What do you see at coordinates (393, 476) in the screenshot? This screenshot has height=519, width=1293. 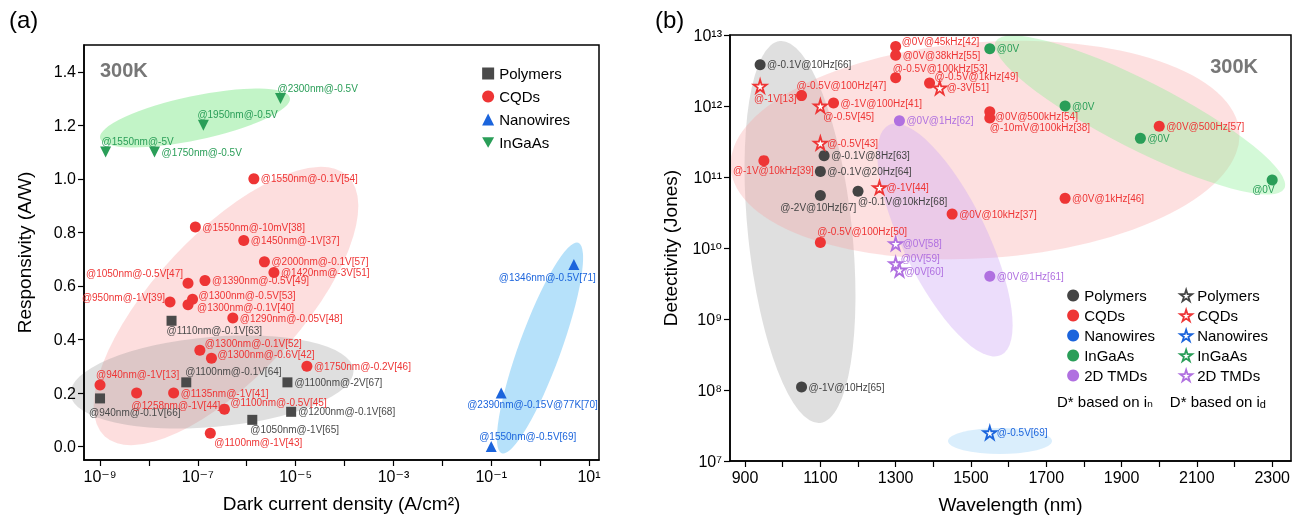 I see `x-tick-label: 10⁻³` at bounding box center [393, 476].